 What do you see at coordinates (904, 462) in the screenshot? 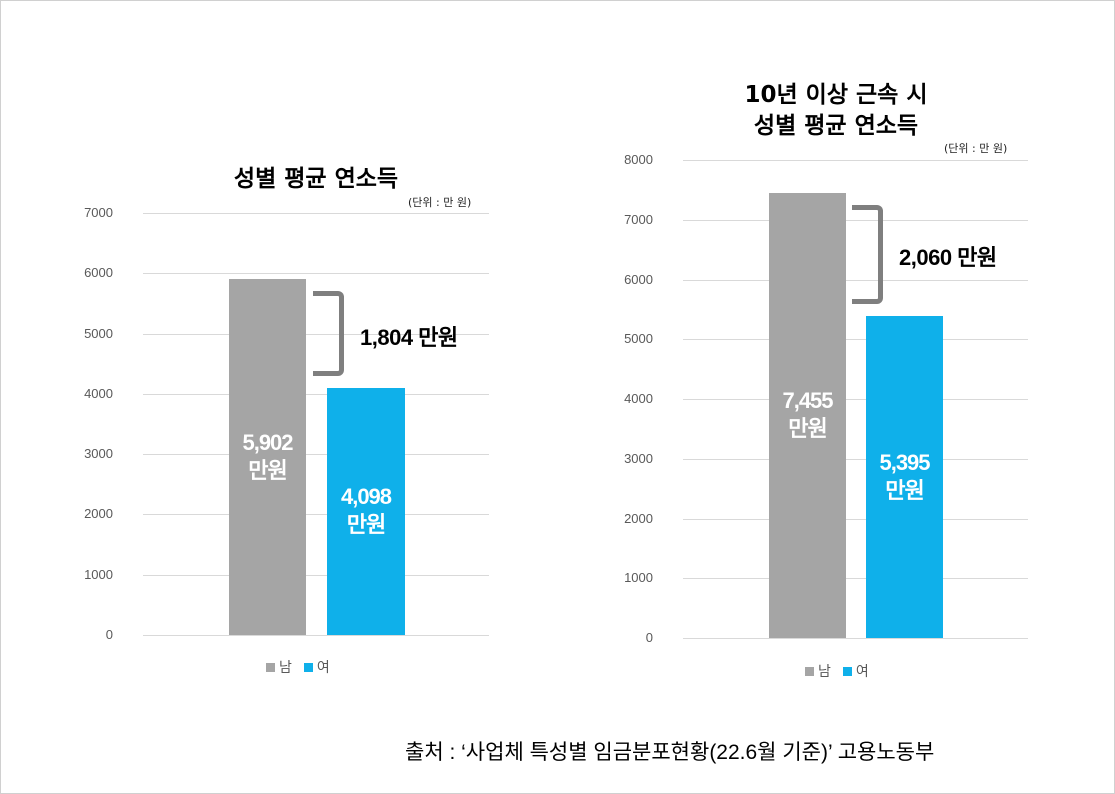
I see `data-label-value: 5,395` at bounding box center [904, 462].